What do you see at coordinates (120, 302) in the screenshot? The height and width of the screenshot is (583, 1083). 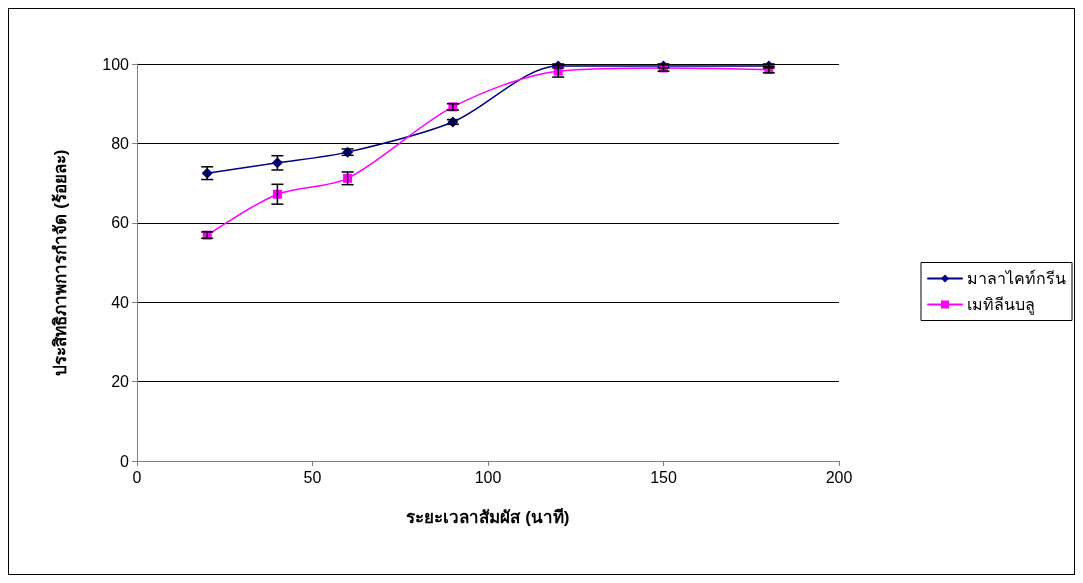 I see `y-tick-label: 40` at bounding box center [120, 302].